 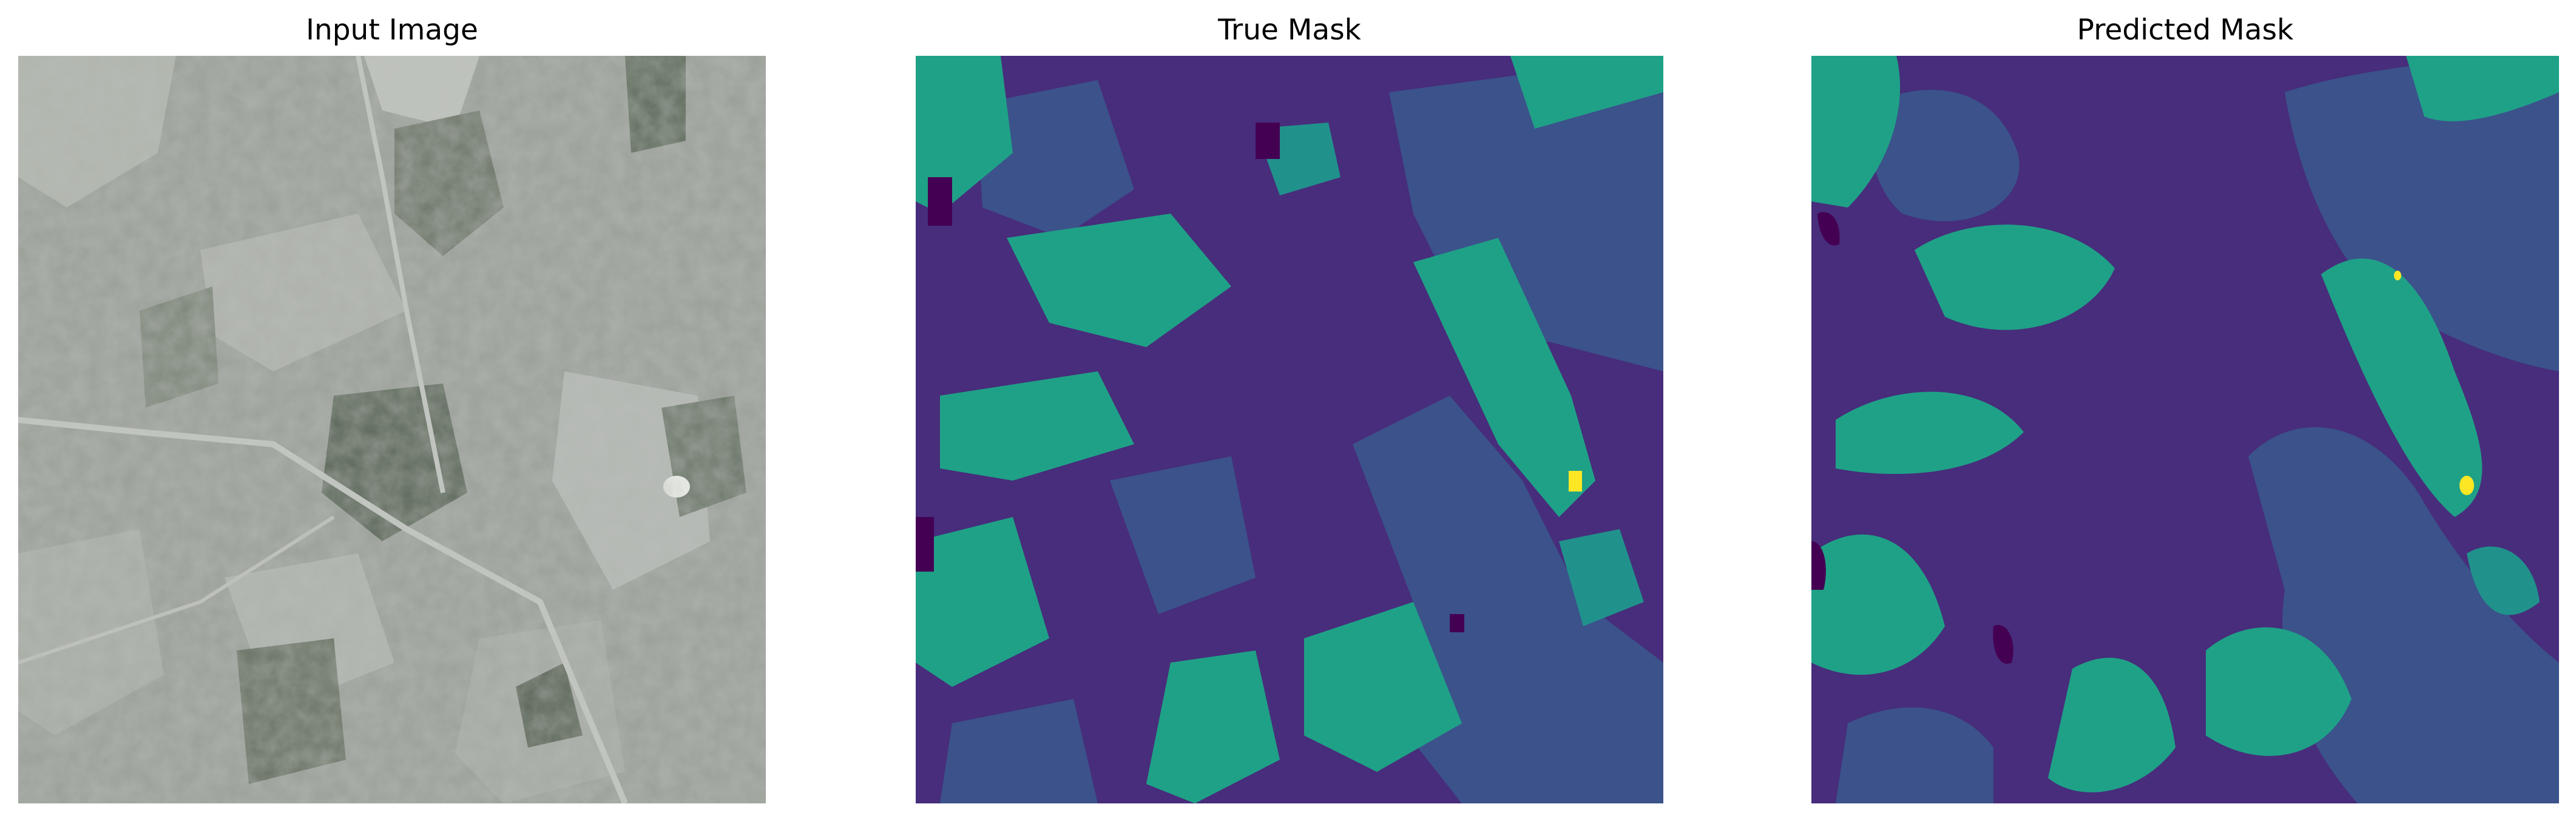 I want to click on predicted-mask-title: Predicted Mask, so click(x=2185, y=30).